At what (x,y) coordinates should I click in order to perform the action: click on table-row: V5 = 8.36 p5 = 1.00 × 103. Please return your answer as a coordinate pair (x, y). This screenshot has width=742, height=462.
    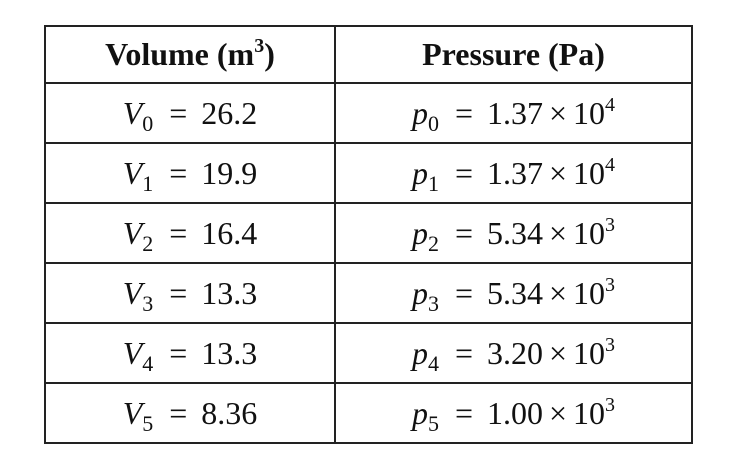
    Looking at the image, I should click on (368, 413).